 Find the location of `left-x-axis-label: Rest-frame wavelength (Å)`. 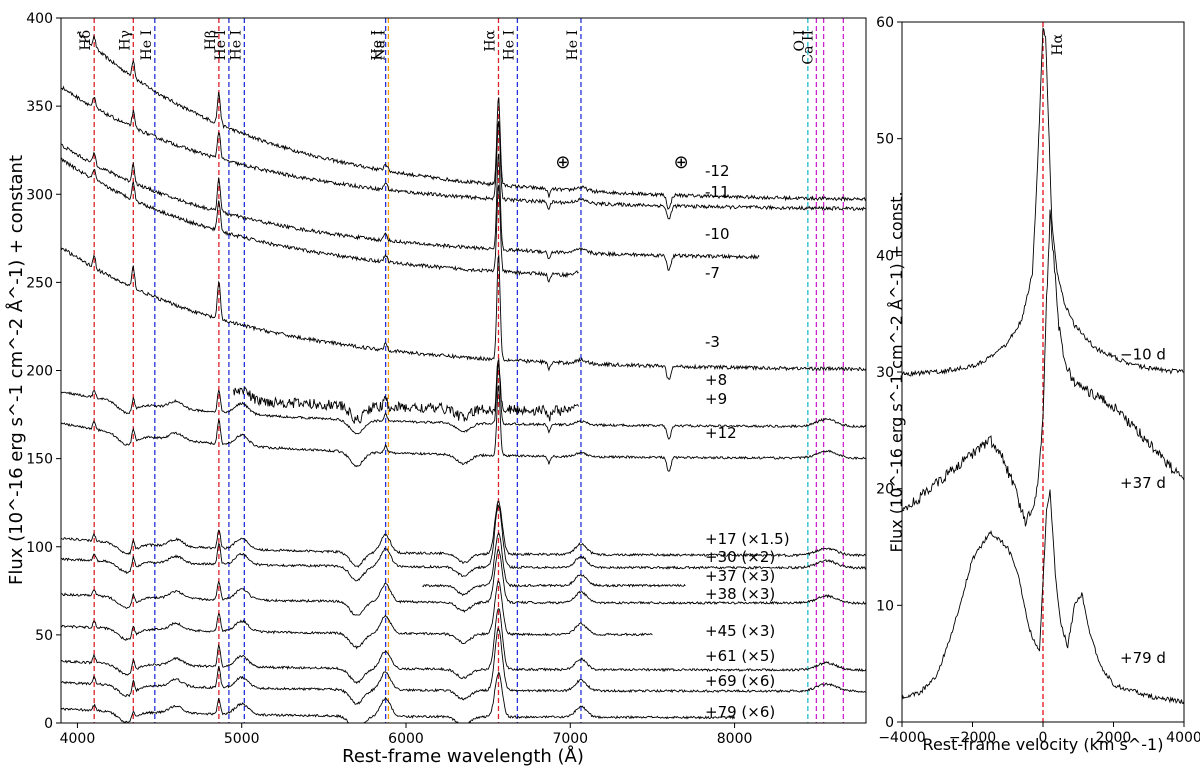

left-x-axis-label: Rest-frame wavelength (Å) is located at coordinates (463, 756).